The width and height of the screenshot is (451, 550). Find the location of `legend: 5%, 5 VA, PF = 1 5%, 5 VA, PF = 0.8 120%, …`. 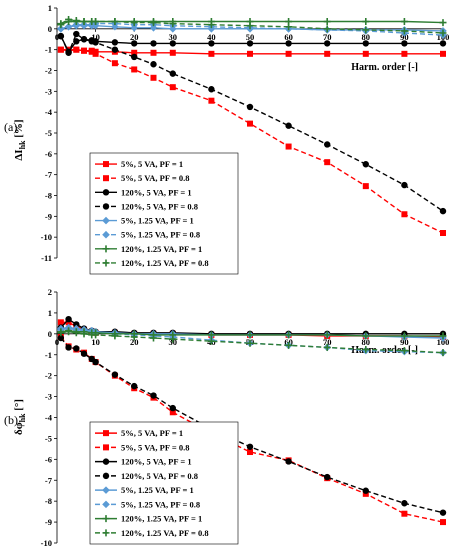

legend: 5%, 5 VA, PF = 1 5%, 5 VA, PF = 0.8 120%, … is located at coordinates (164, 213).